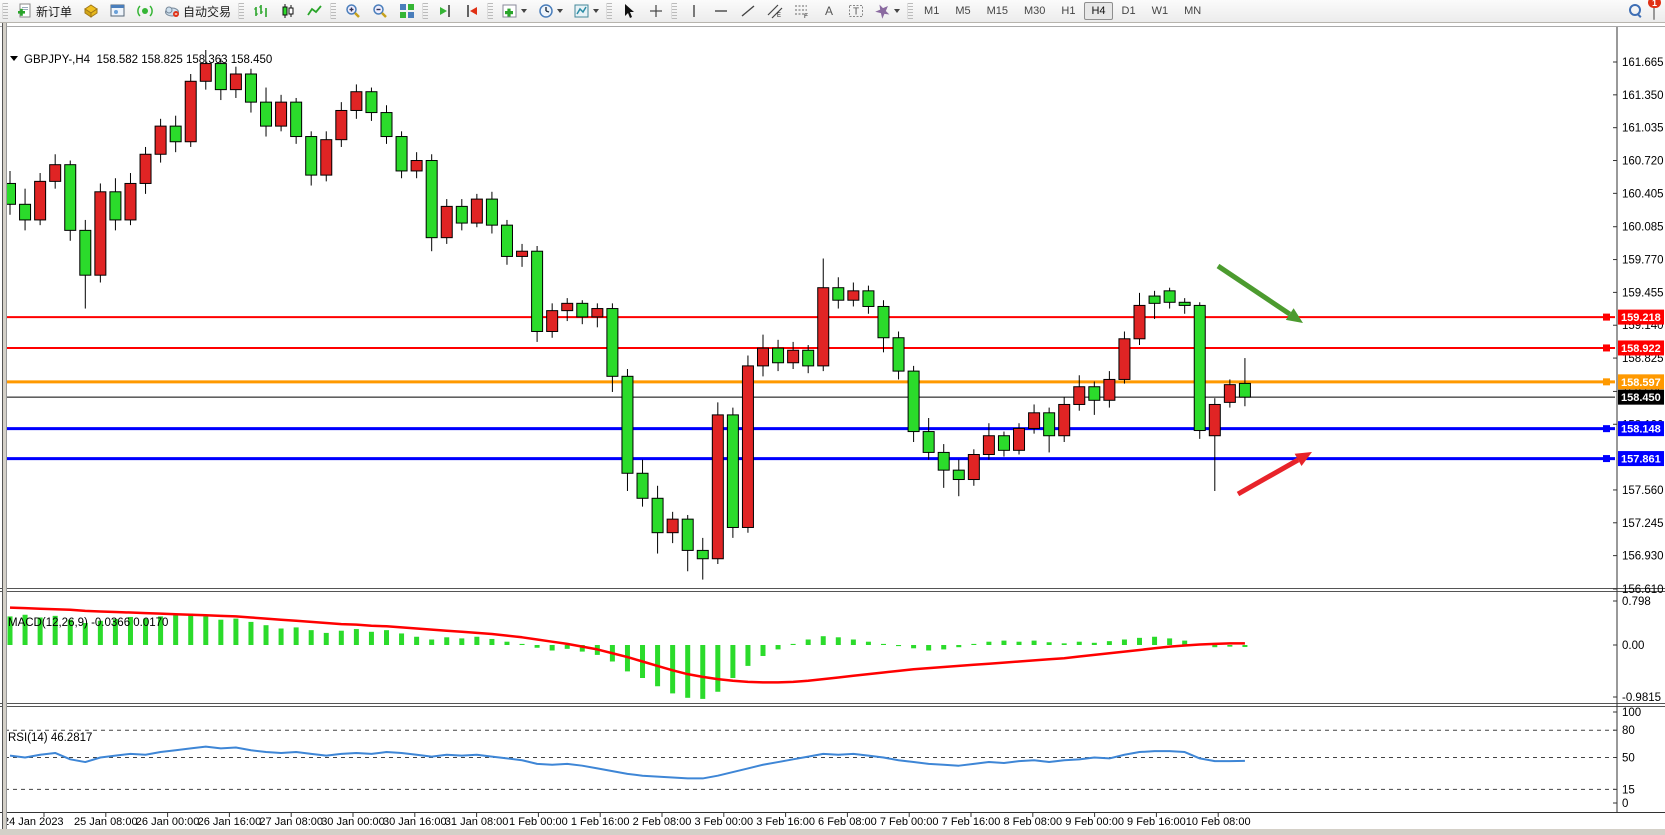 This screenshot has width=1665, height=835. Describe the element at coordinates (1628, 759) in the screenshot. I see `rsi-axis-label: 50` at that location.